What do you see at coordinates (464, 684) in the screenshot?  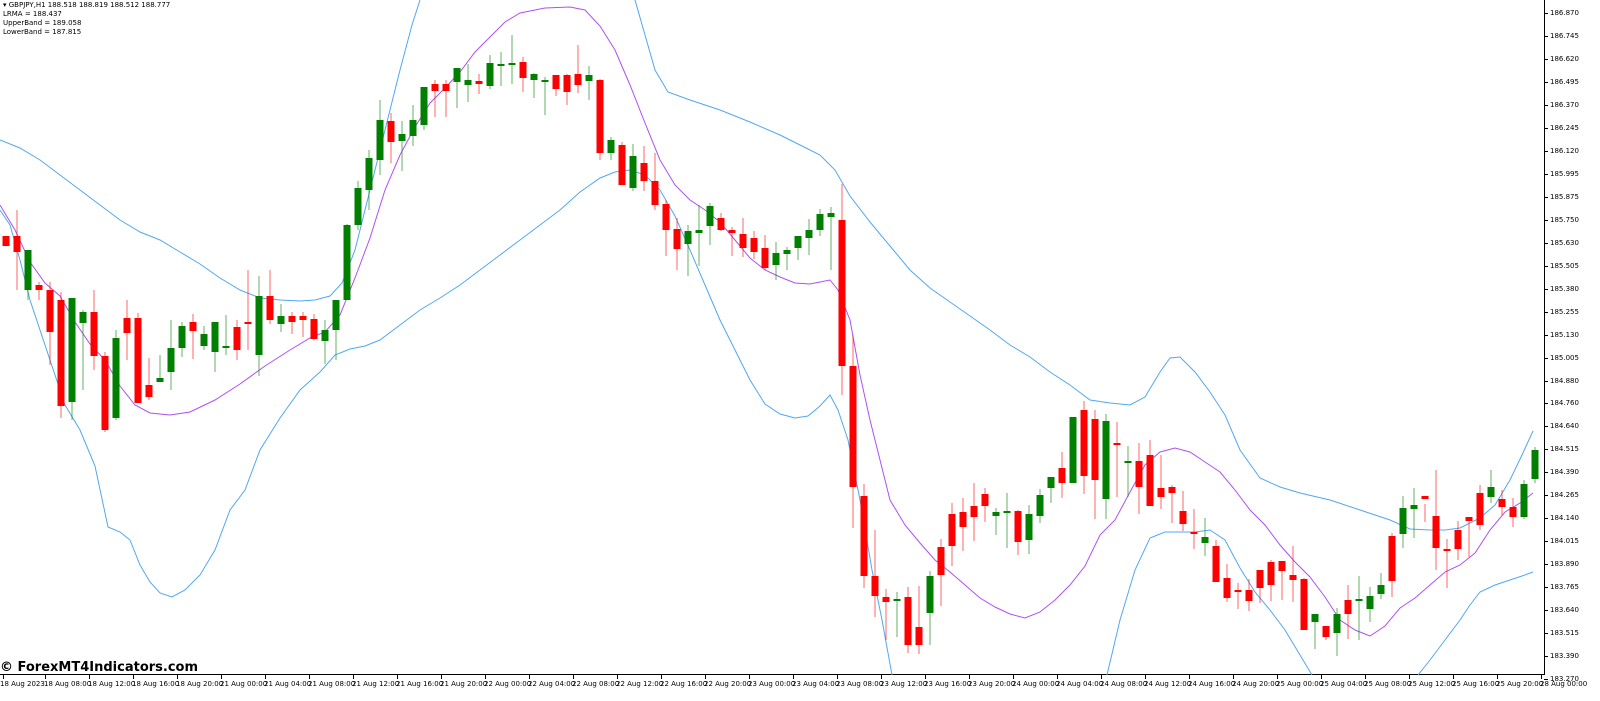 I see `time-label: 21 Aug 20:00` at bounding box center [464, 684].